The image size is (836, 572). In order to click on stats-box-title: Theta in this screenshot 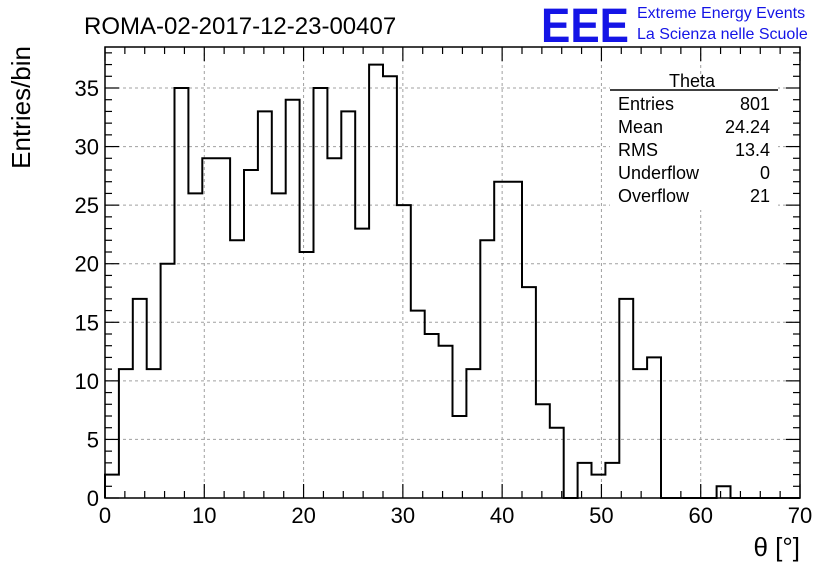, I will do `click(692, 81)`.